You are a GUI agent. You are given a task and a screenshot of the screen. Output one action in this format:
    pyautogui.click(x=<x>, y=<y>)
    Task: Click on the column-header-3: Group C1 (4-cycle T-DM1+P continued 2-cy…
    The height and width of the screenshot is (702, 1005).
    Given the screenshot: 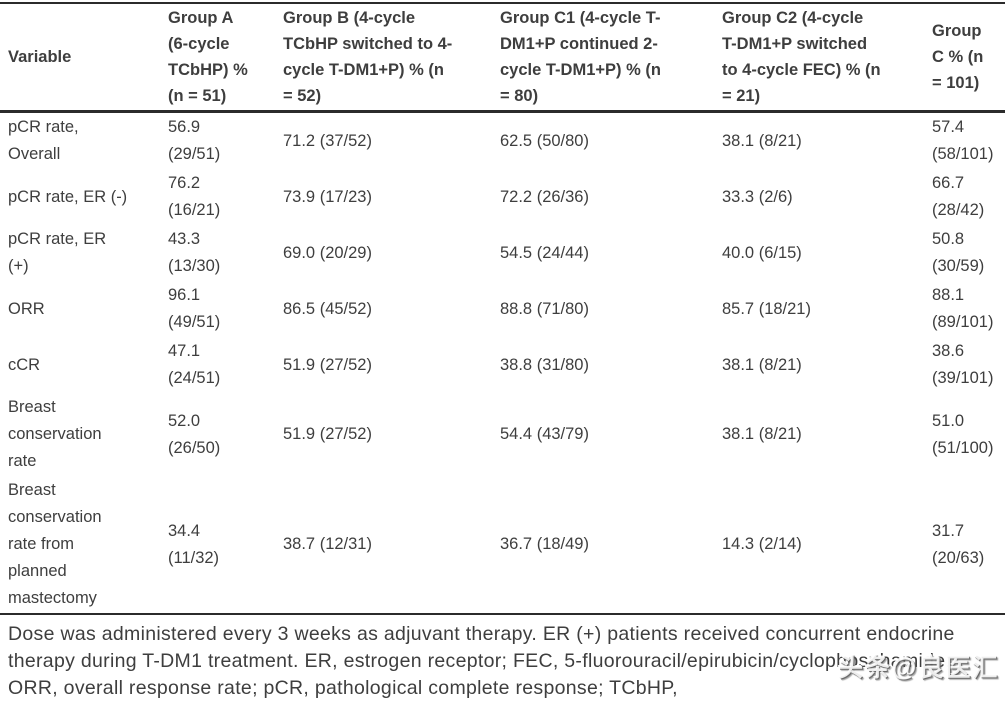 What is the action you would take?
    pyautogui.click(x=603, y=58)
    